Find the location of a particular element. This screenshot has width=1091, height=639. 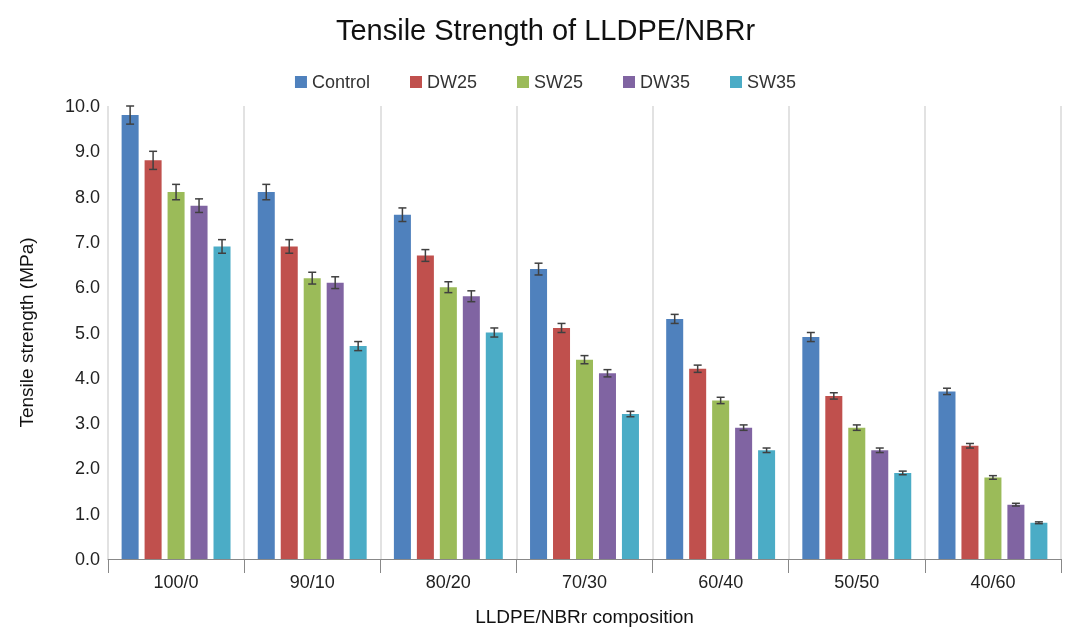

x-tick-label: 100/0 is located at coordinates (176, 582).